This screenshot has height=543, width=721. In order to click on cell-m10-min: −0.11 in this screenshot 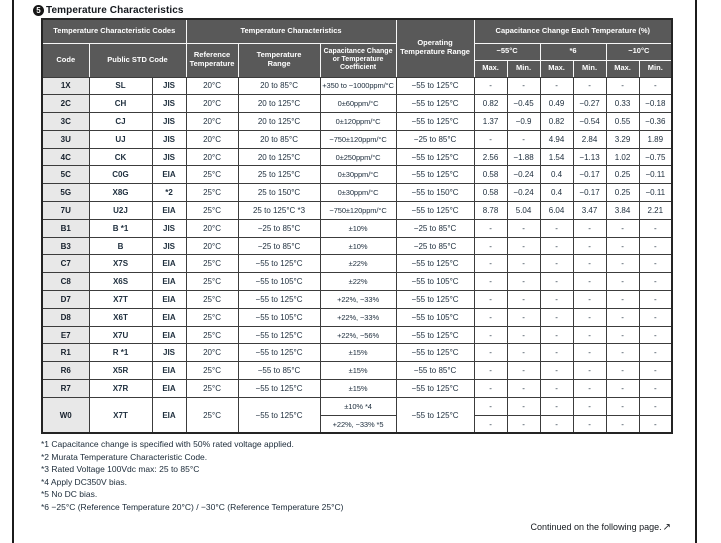, I will do `click(655, 175)`.